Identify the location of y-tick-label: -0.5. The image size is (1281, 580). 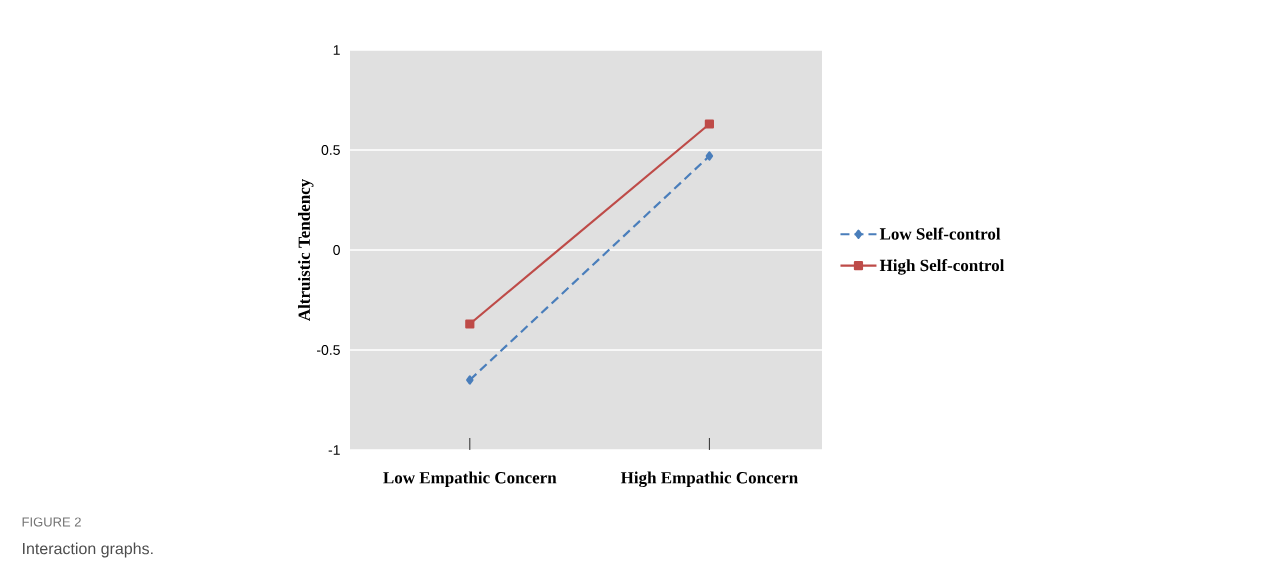
(328, 350).